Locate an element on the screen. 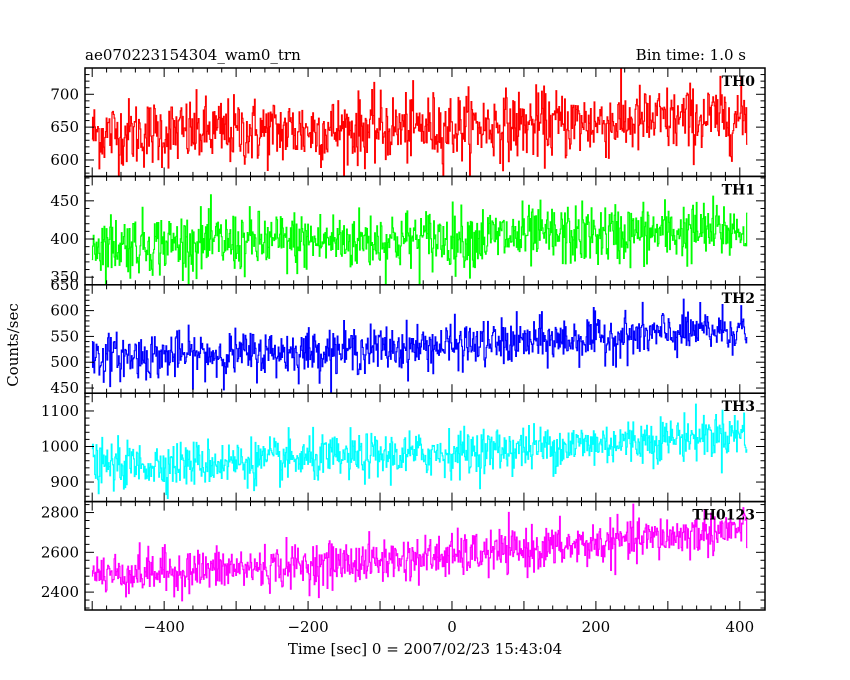  panel-th2: 450 500 550 600 650 TH2 is located at coordinates (408, 336).